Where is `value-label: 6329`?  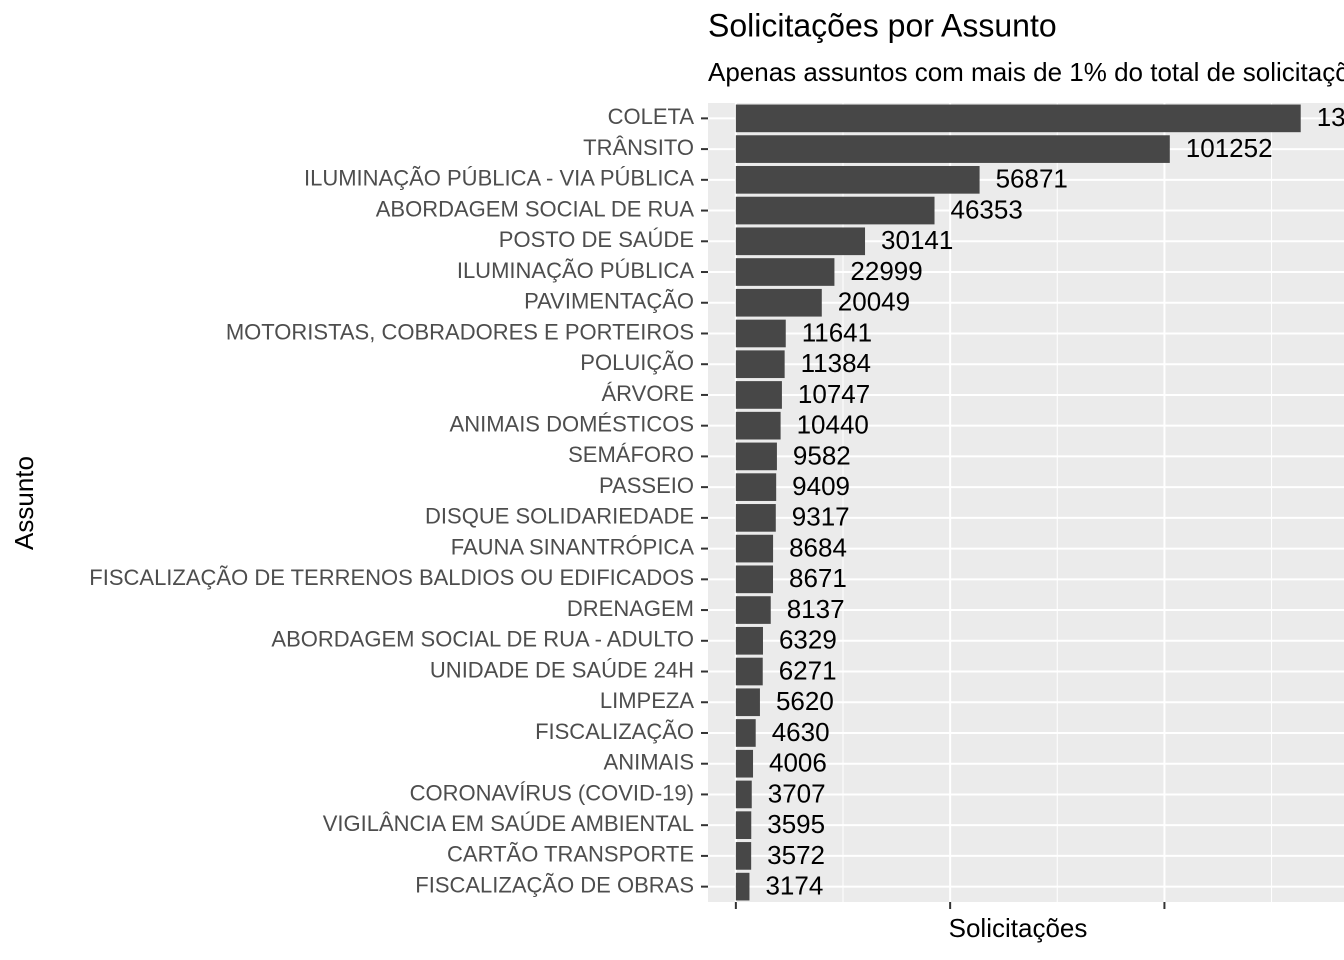
value-label: 6329 is located at coordinates (808, 640).